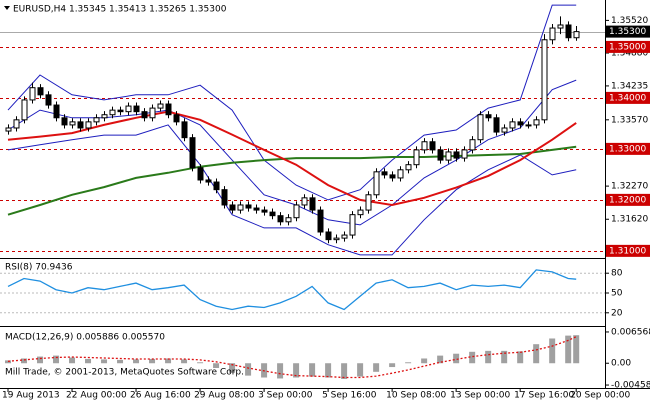 This screenshot has width=650, height=400. Describe the element at coordinates (629, 187) in the screenshot. I see `y-tick-label: 1.32270` at that location.